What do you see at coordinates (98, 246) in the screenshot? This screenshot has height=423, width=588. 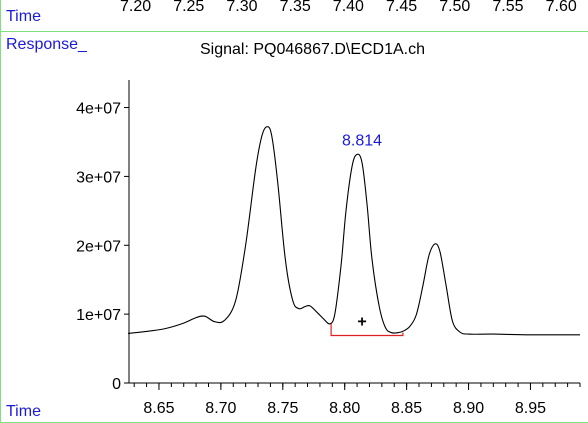 I see `y-tick-label: 2e+07` at bounding box center [98, 246].